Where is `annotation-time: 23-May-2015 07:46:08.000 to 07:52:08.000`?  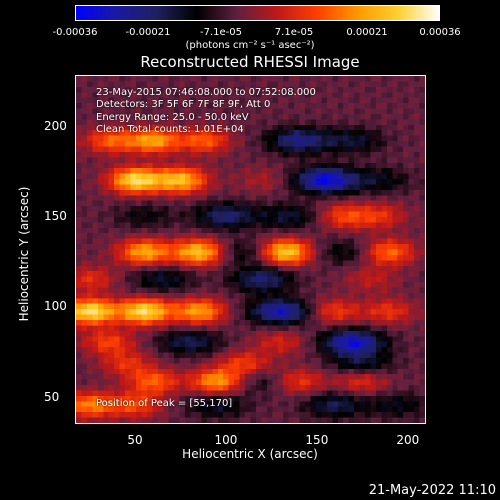 annotation-time: 23-May-2015 07:46:08.000 to 07:52:08.000 is located at coordinates (206, 92).